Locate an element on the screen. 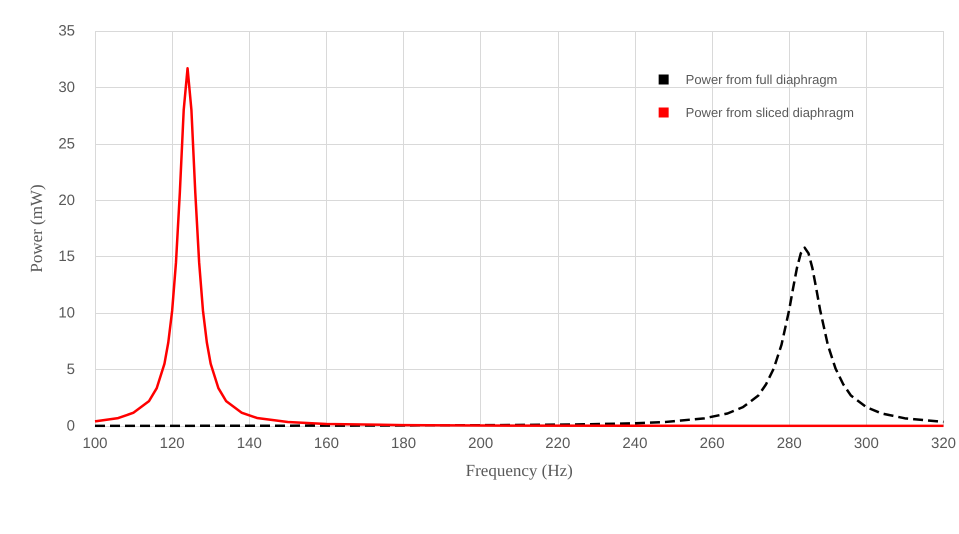  y-axis-title: Power (mW) is located at coordinates (36, 228).